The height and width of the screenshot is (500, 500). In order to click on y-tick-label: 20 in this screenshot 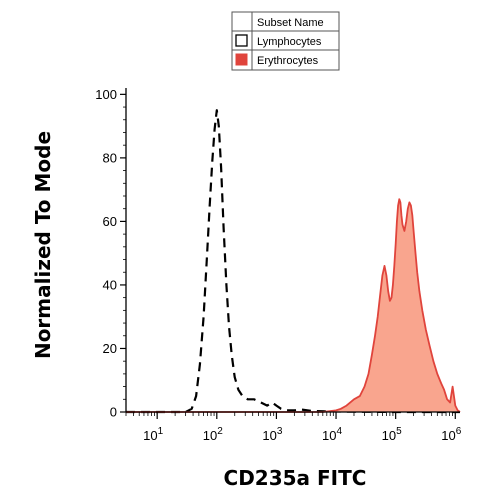, I will do `click(110, 348)`.